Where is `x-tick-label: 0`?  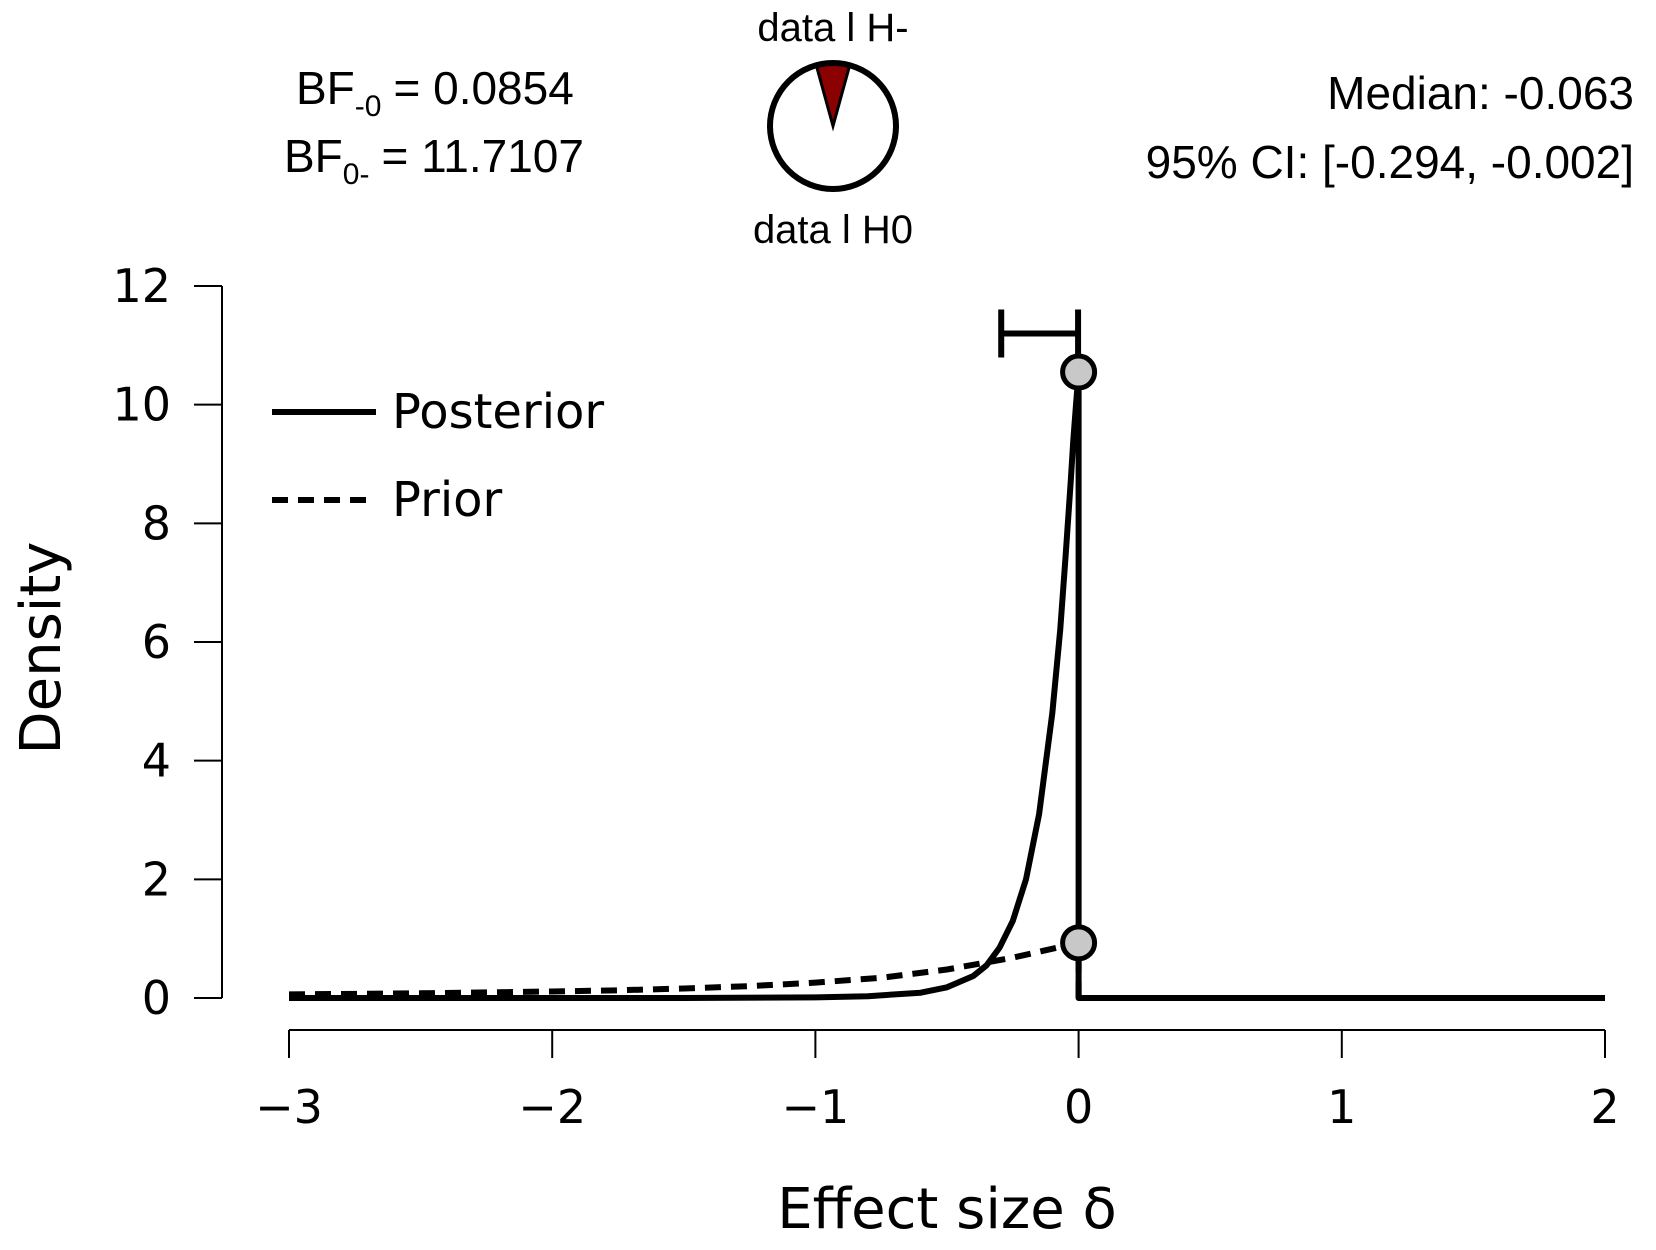 x-tick-label: 0 is located at coordinates (1078, 1107).